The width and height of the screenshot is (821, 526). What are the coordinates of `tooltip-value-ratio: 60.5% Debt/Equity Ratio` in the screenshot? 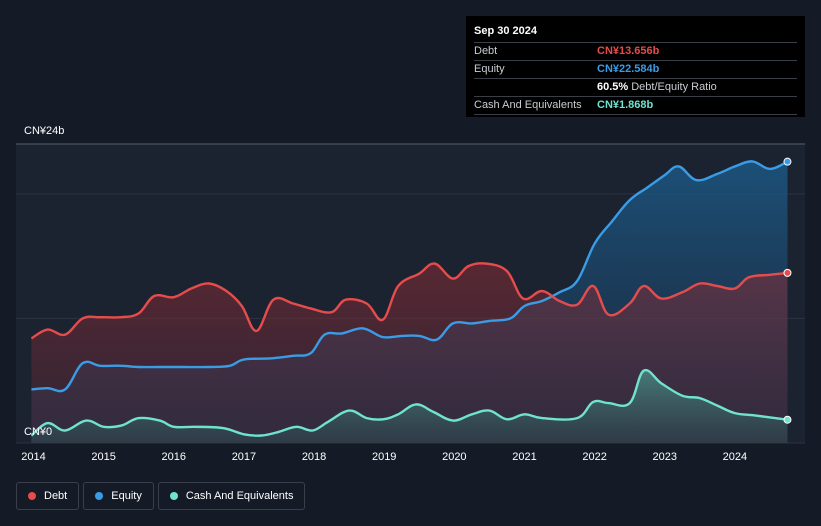 It's located at (657, 87).